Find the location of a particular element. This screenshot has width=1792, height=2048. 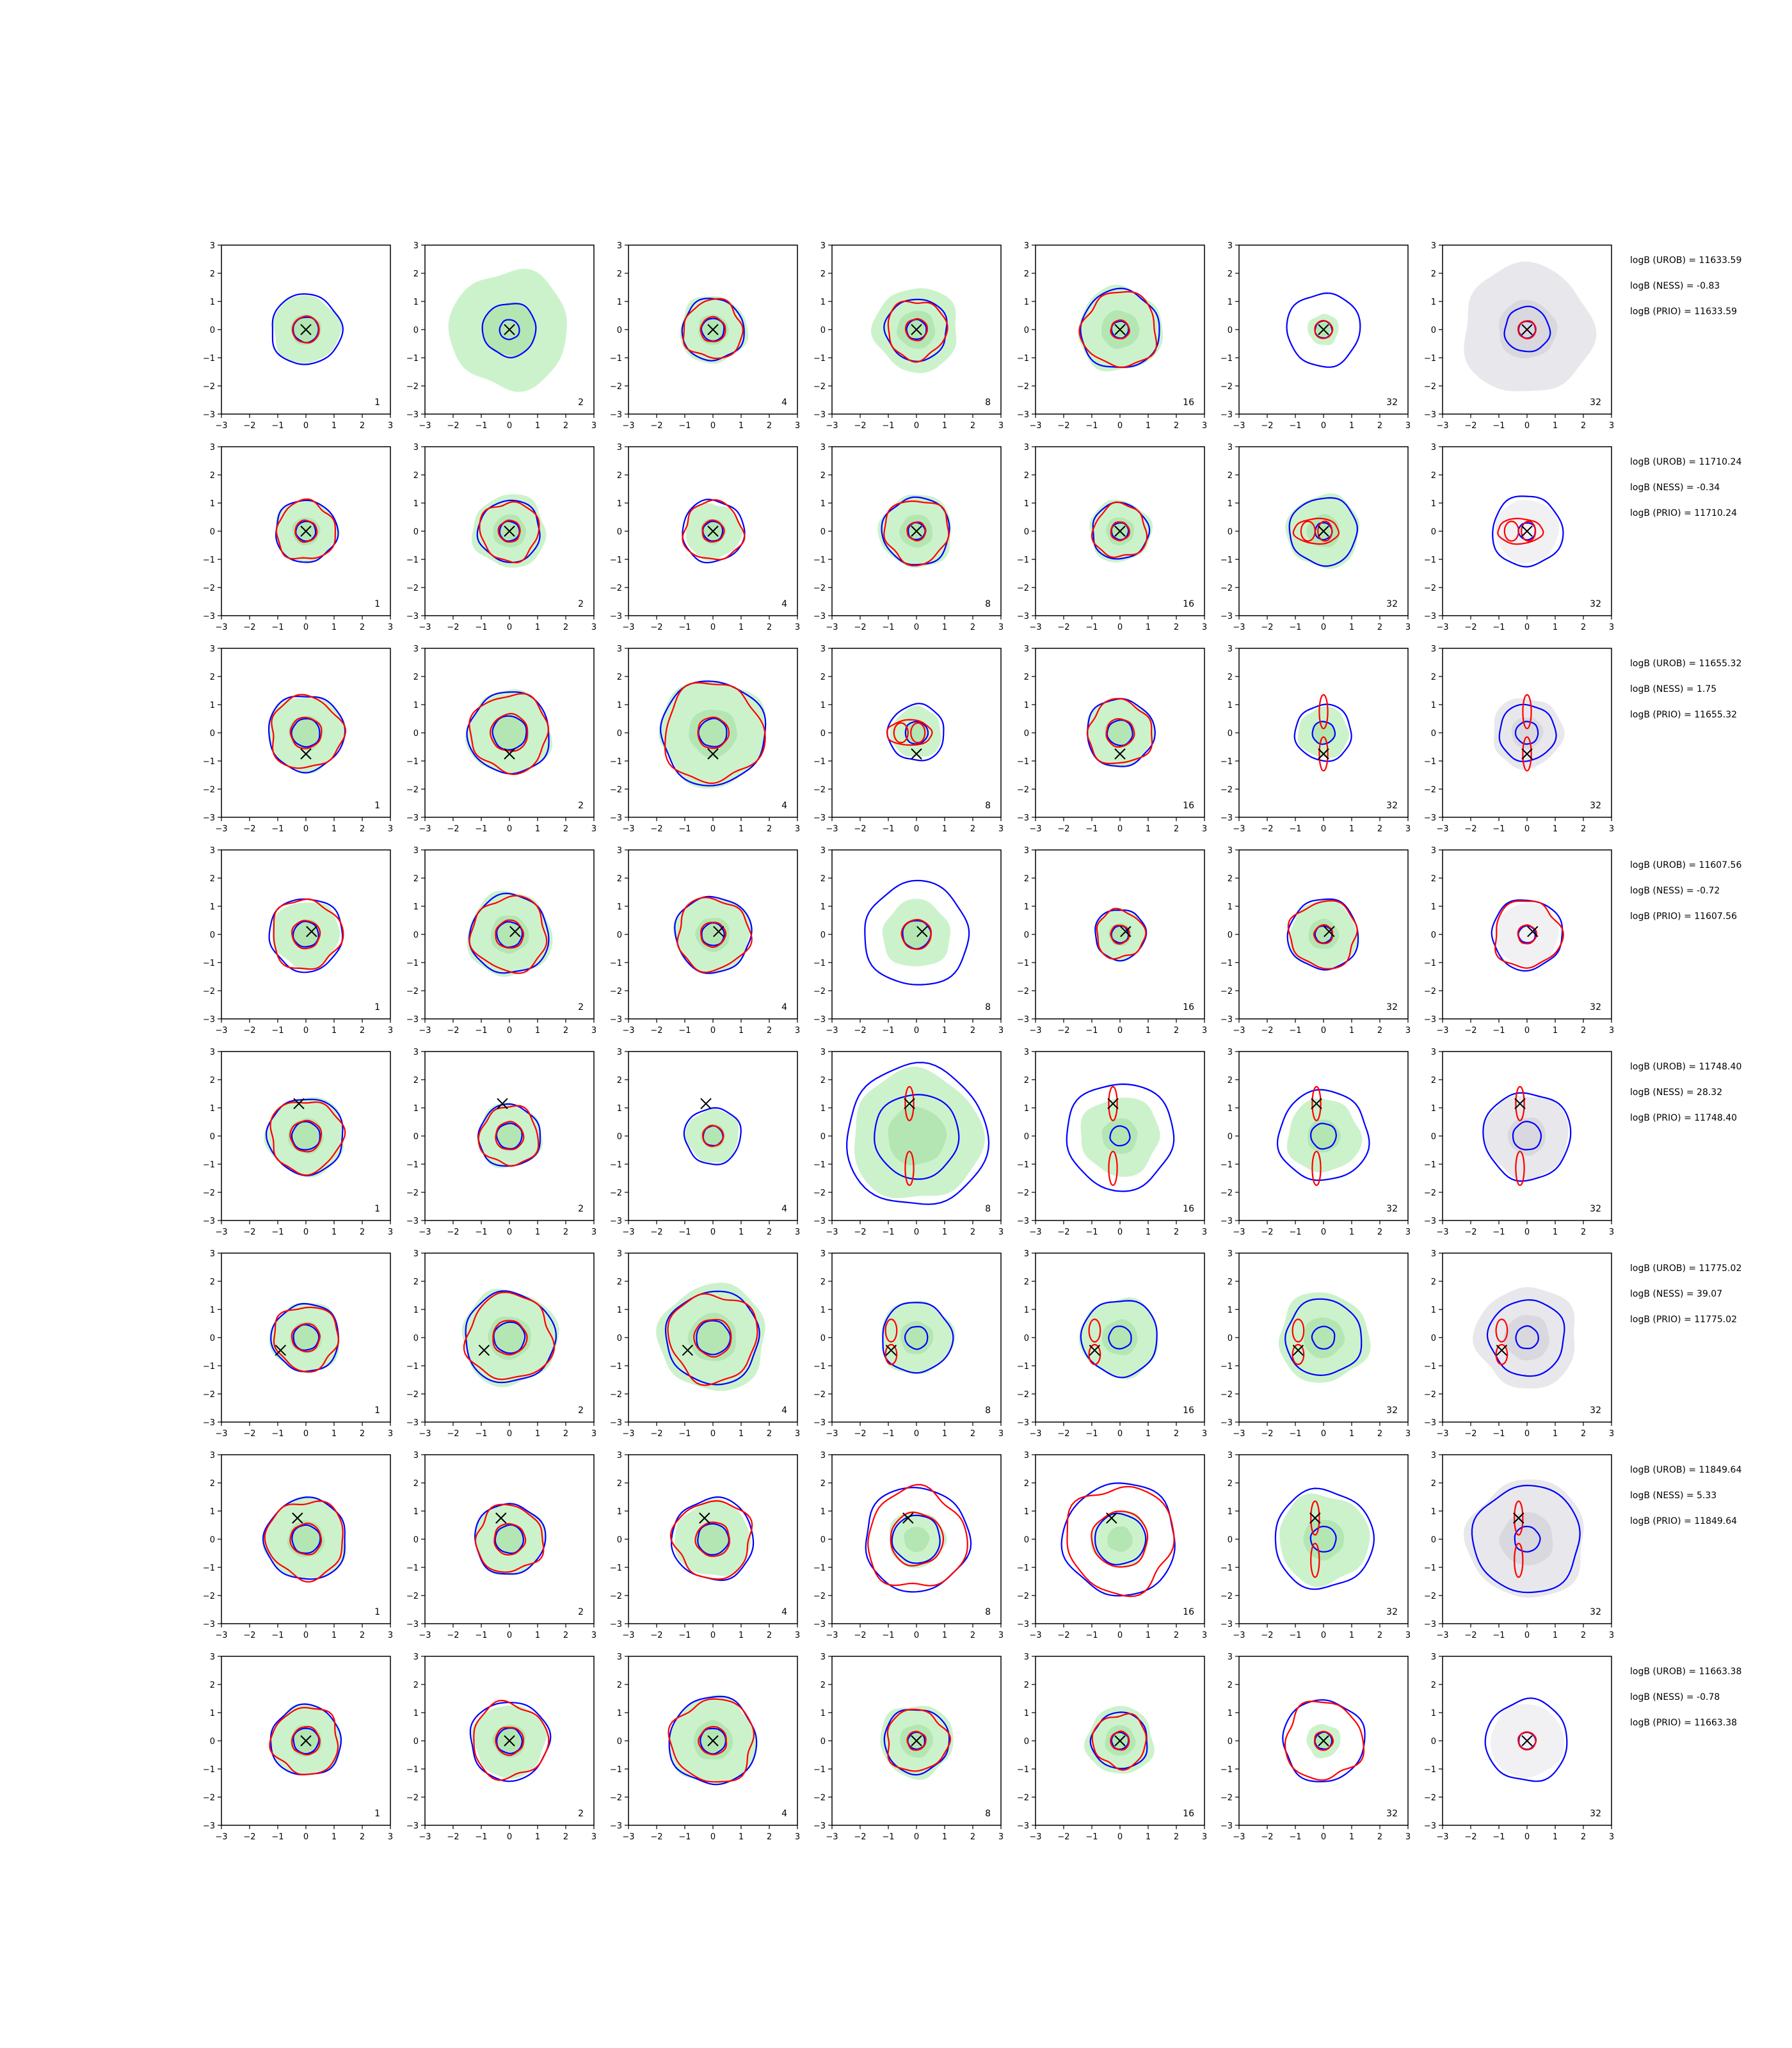

panel-number-label: 8 is located at coordinates (988, 1007).